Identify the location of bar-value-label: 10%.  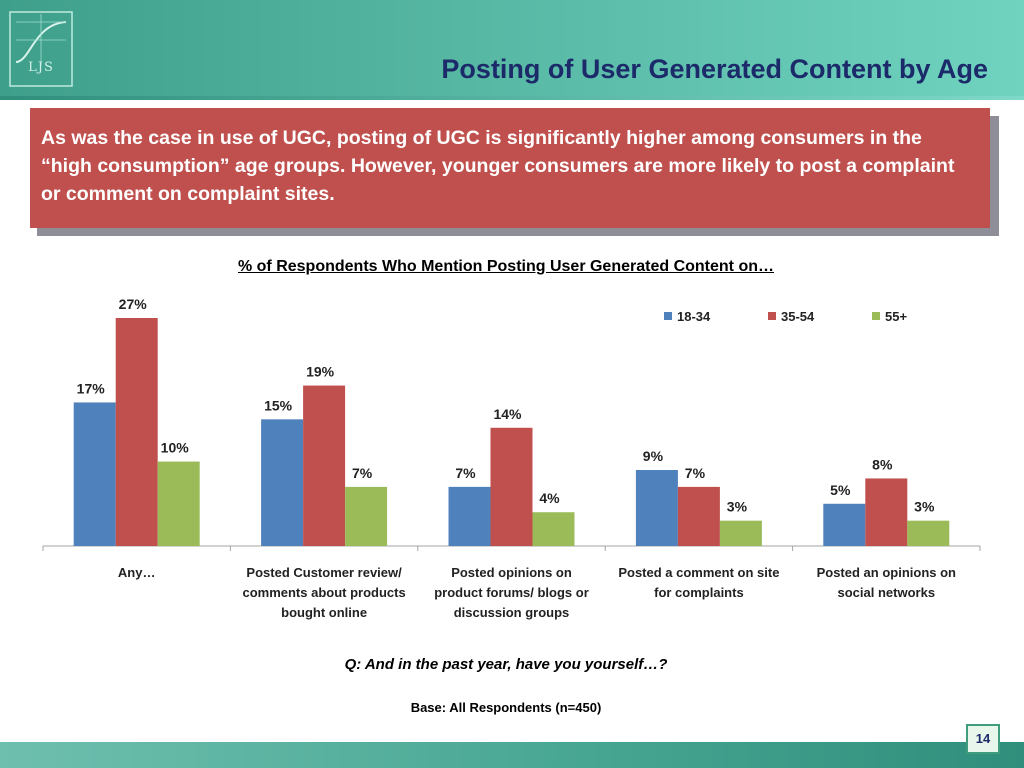
(175, 448).